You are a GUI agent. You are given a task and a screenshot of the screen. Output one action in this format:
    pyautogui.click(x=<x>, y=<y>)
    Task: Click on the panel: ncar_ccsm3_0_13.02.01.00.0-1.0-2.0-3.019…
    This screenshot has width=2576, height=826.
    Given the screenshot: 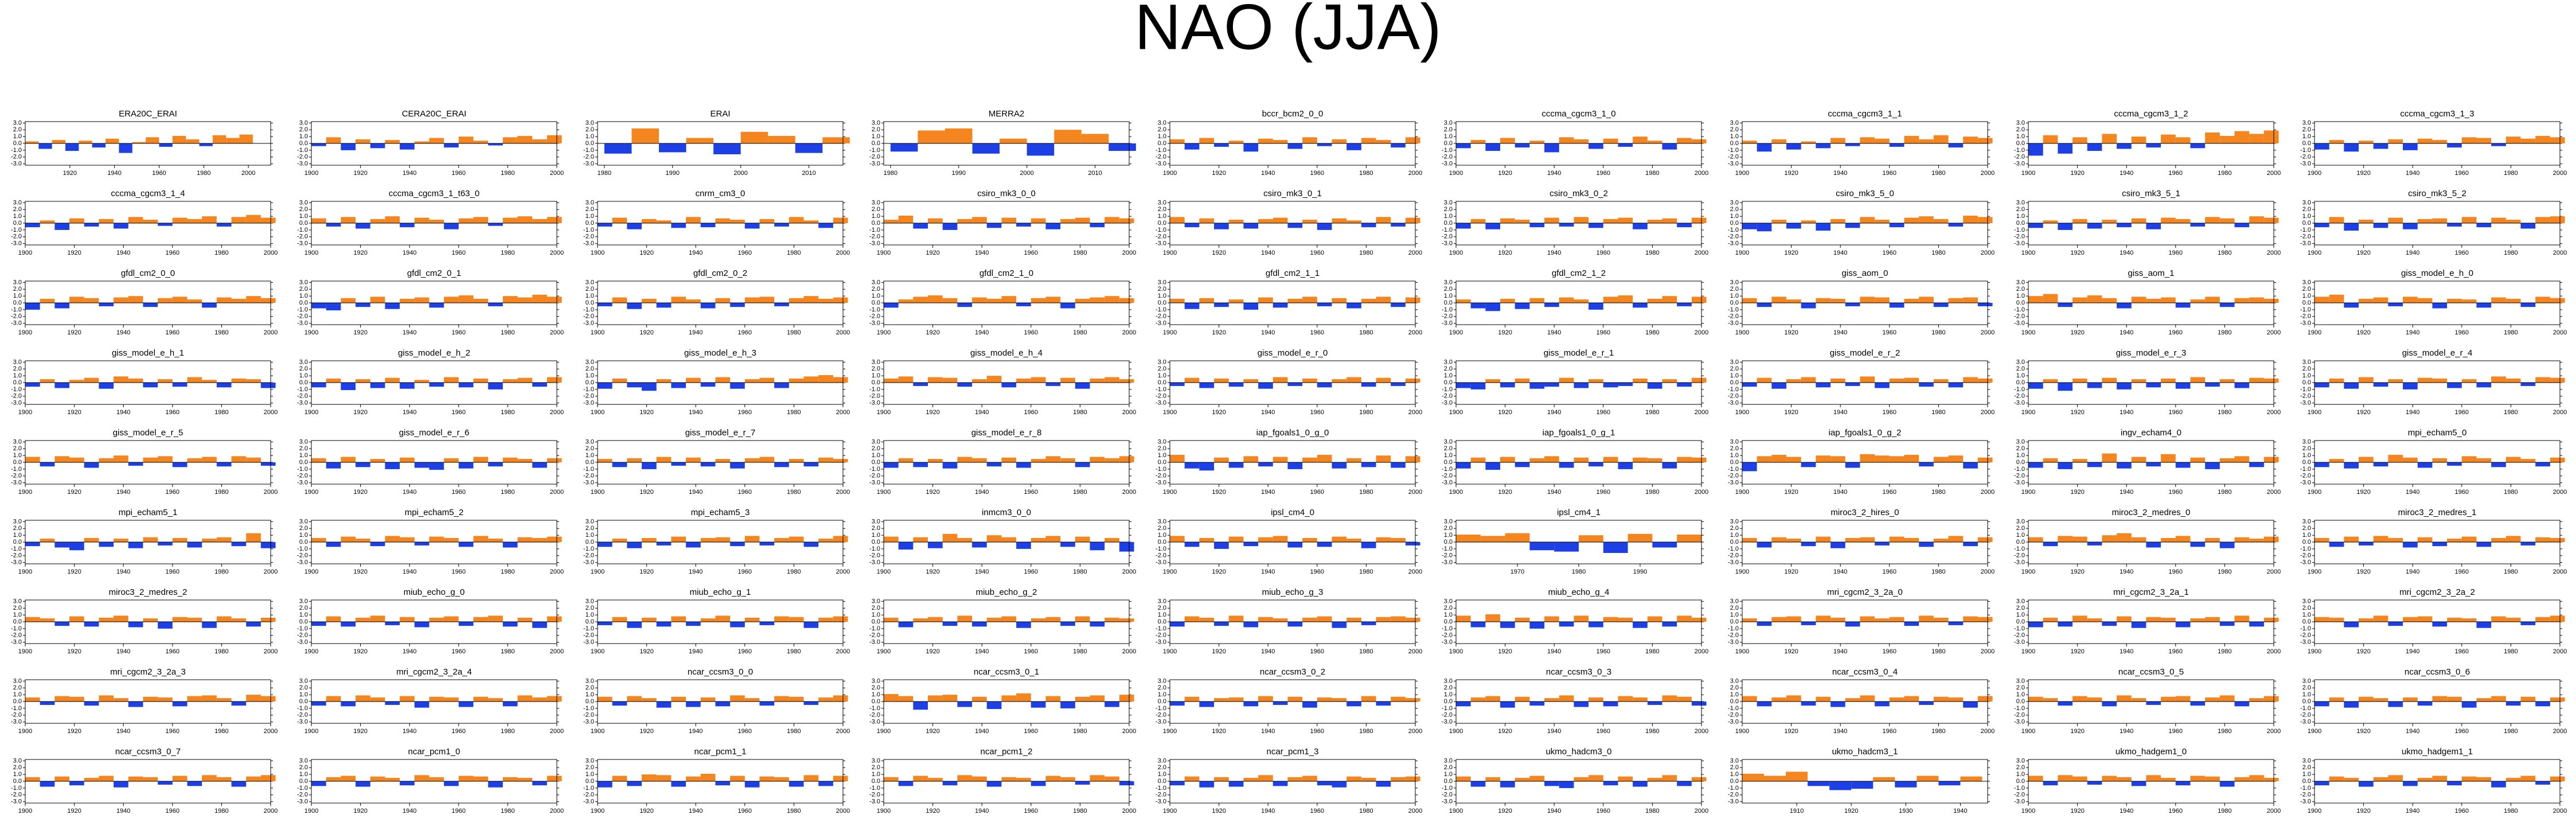 What is the action you would take?
    pyautogui.click(x=1003, y=701)
    